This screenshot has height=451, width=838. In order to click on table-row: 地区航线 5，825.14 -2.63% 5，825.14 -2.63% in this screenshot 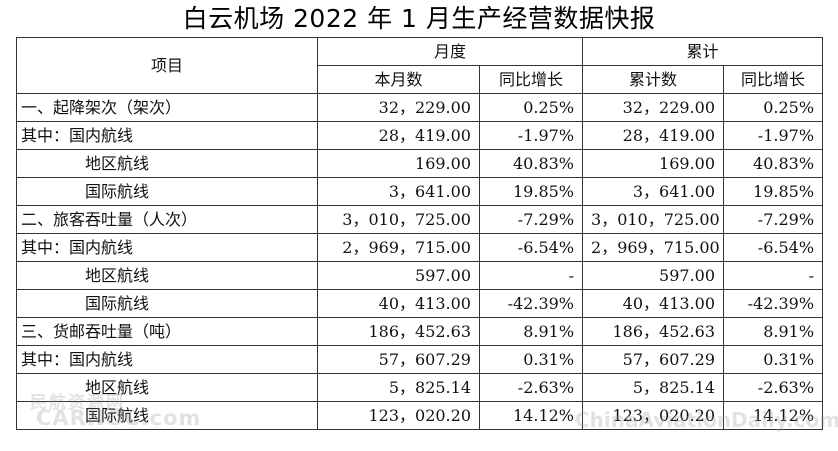, I will do `click(420, 387)`.